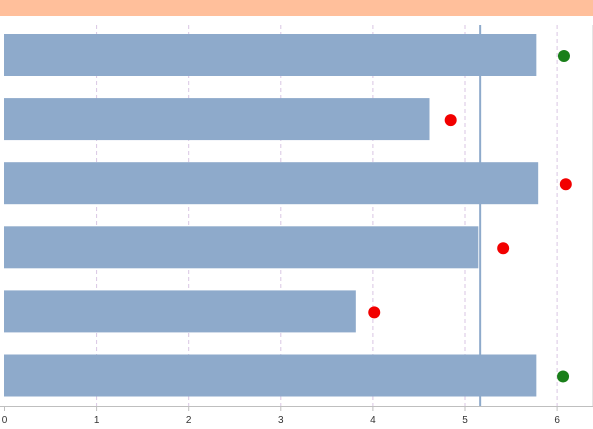  Describe the element at coordinates (97, 420) in the screenshot. I see `tick-label: 1` at that location.